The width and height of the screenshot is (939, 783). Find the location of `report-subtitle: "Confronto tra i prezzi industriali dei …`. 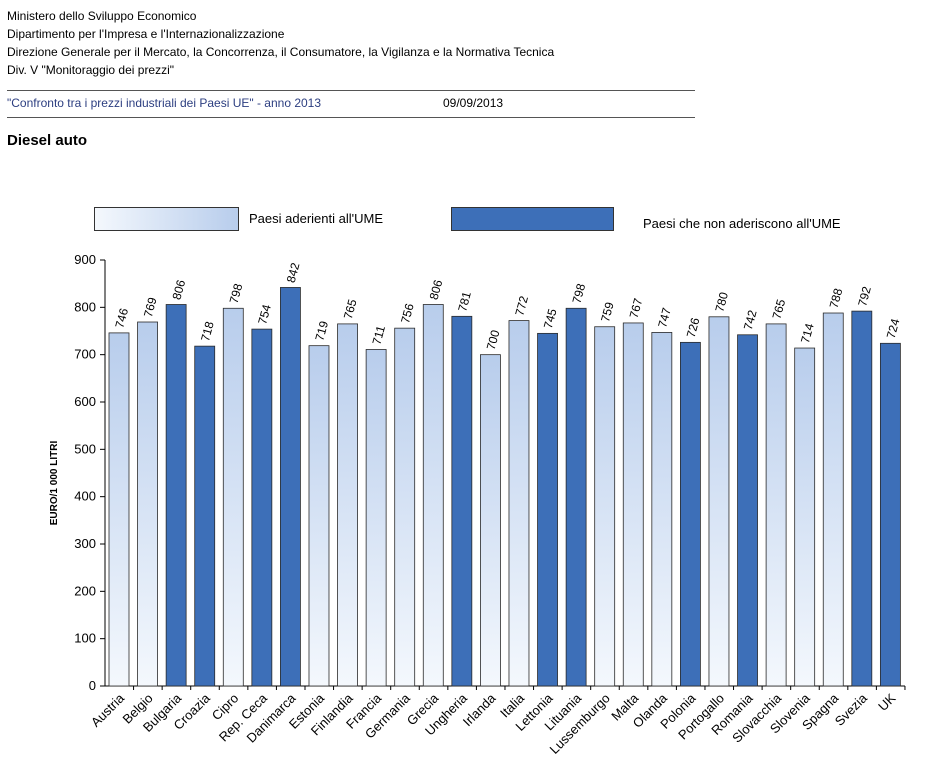

report-subtitle: "Confronto tra i prezzi industriali dei … is located at coordinates (164, 103).